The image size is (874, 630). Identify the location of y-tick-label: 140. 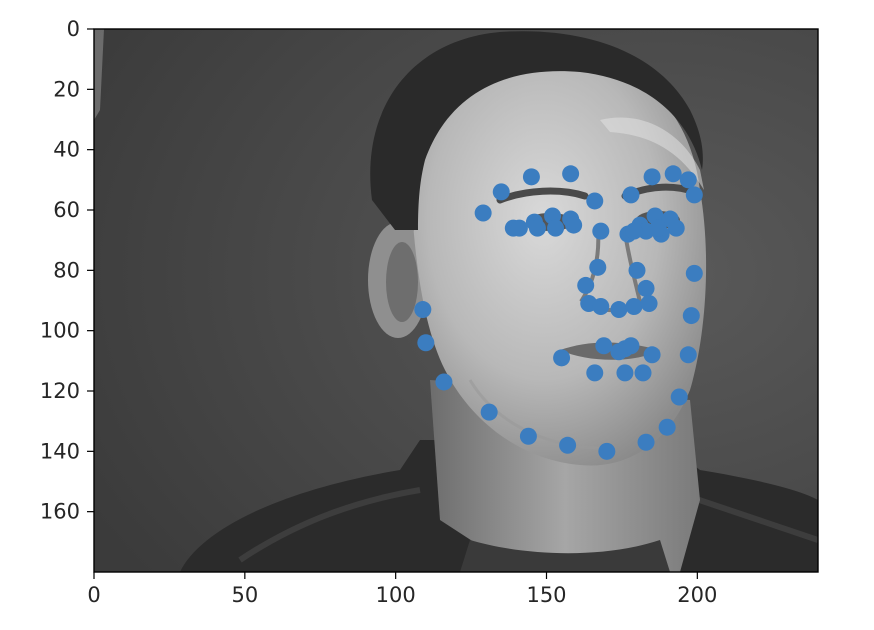
(60, 451).